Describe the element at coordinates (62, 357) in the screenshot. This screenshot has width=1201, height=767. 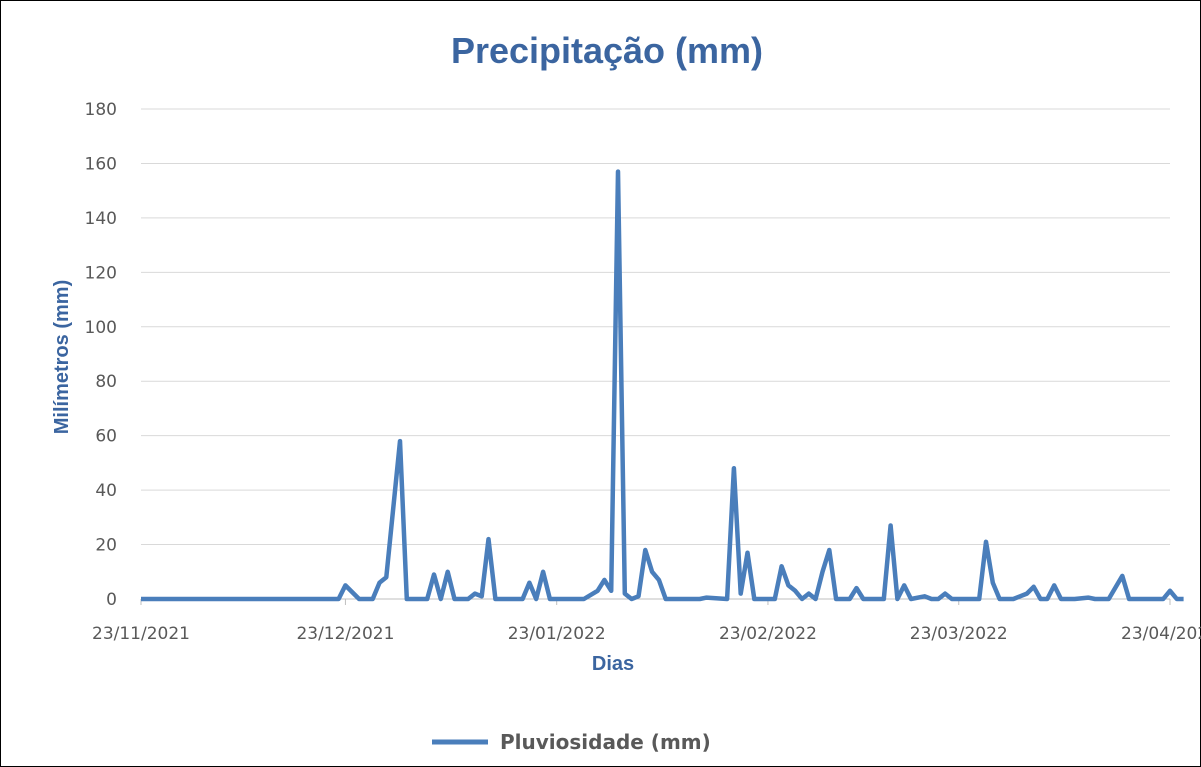
I see `y-axis-title: Milímetros (mm)` at that location.